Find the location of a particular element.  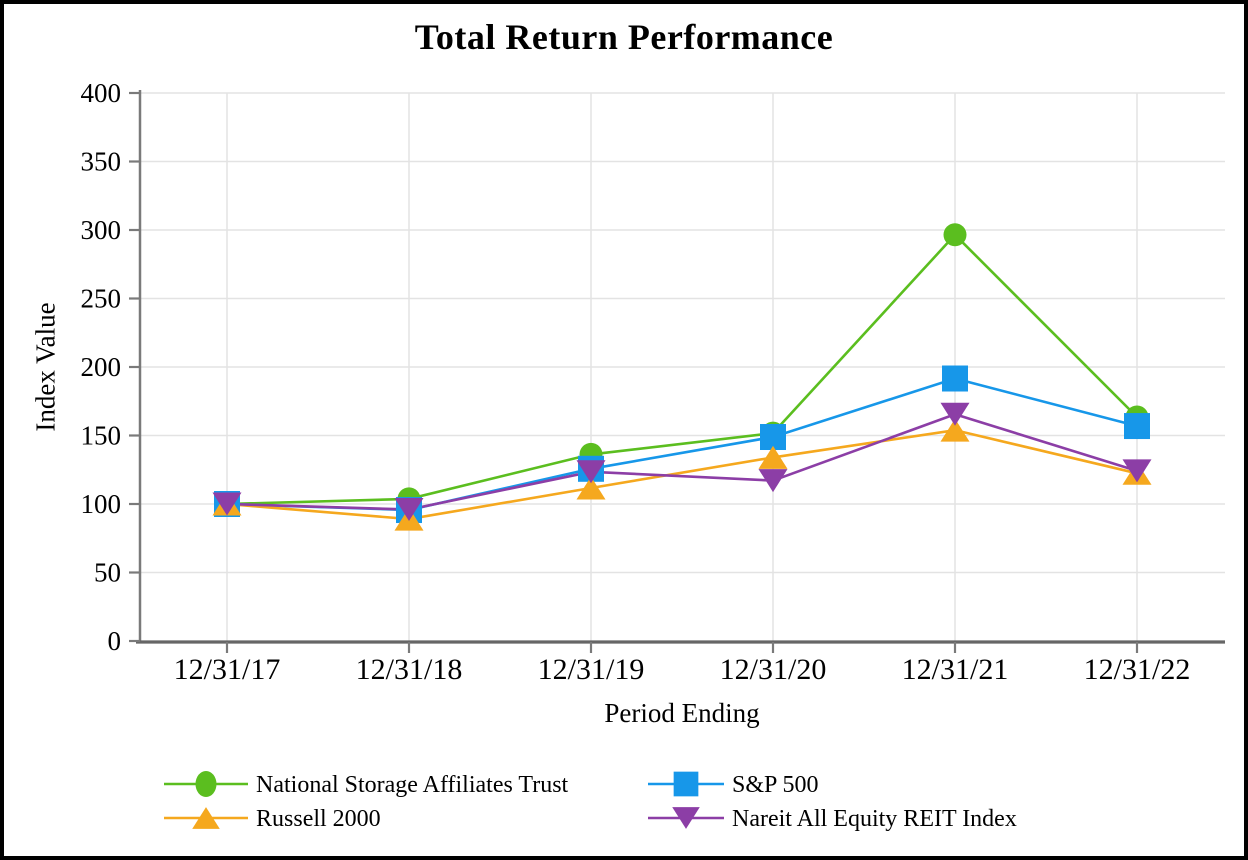

legend-label: National Storage Affiliates Trust is located at coordinates (412, 785).